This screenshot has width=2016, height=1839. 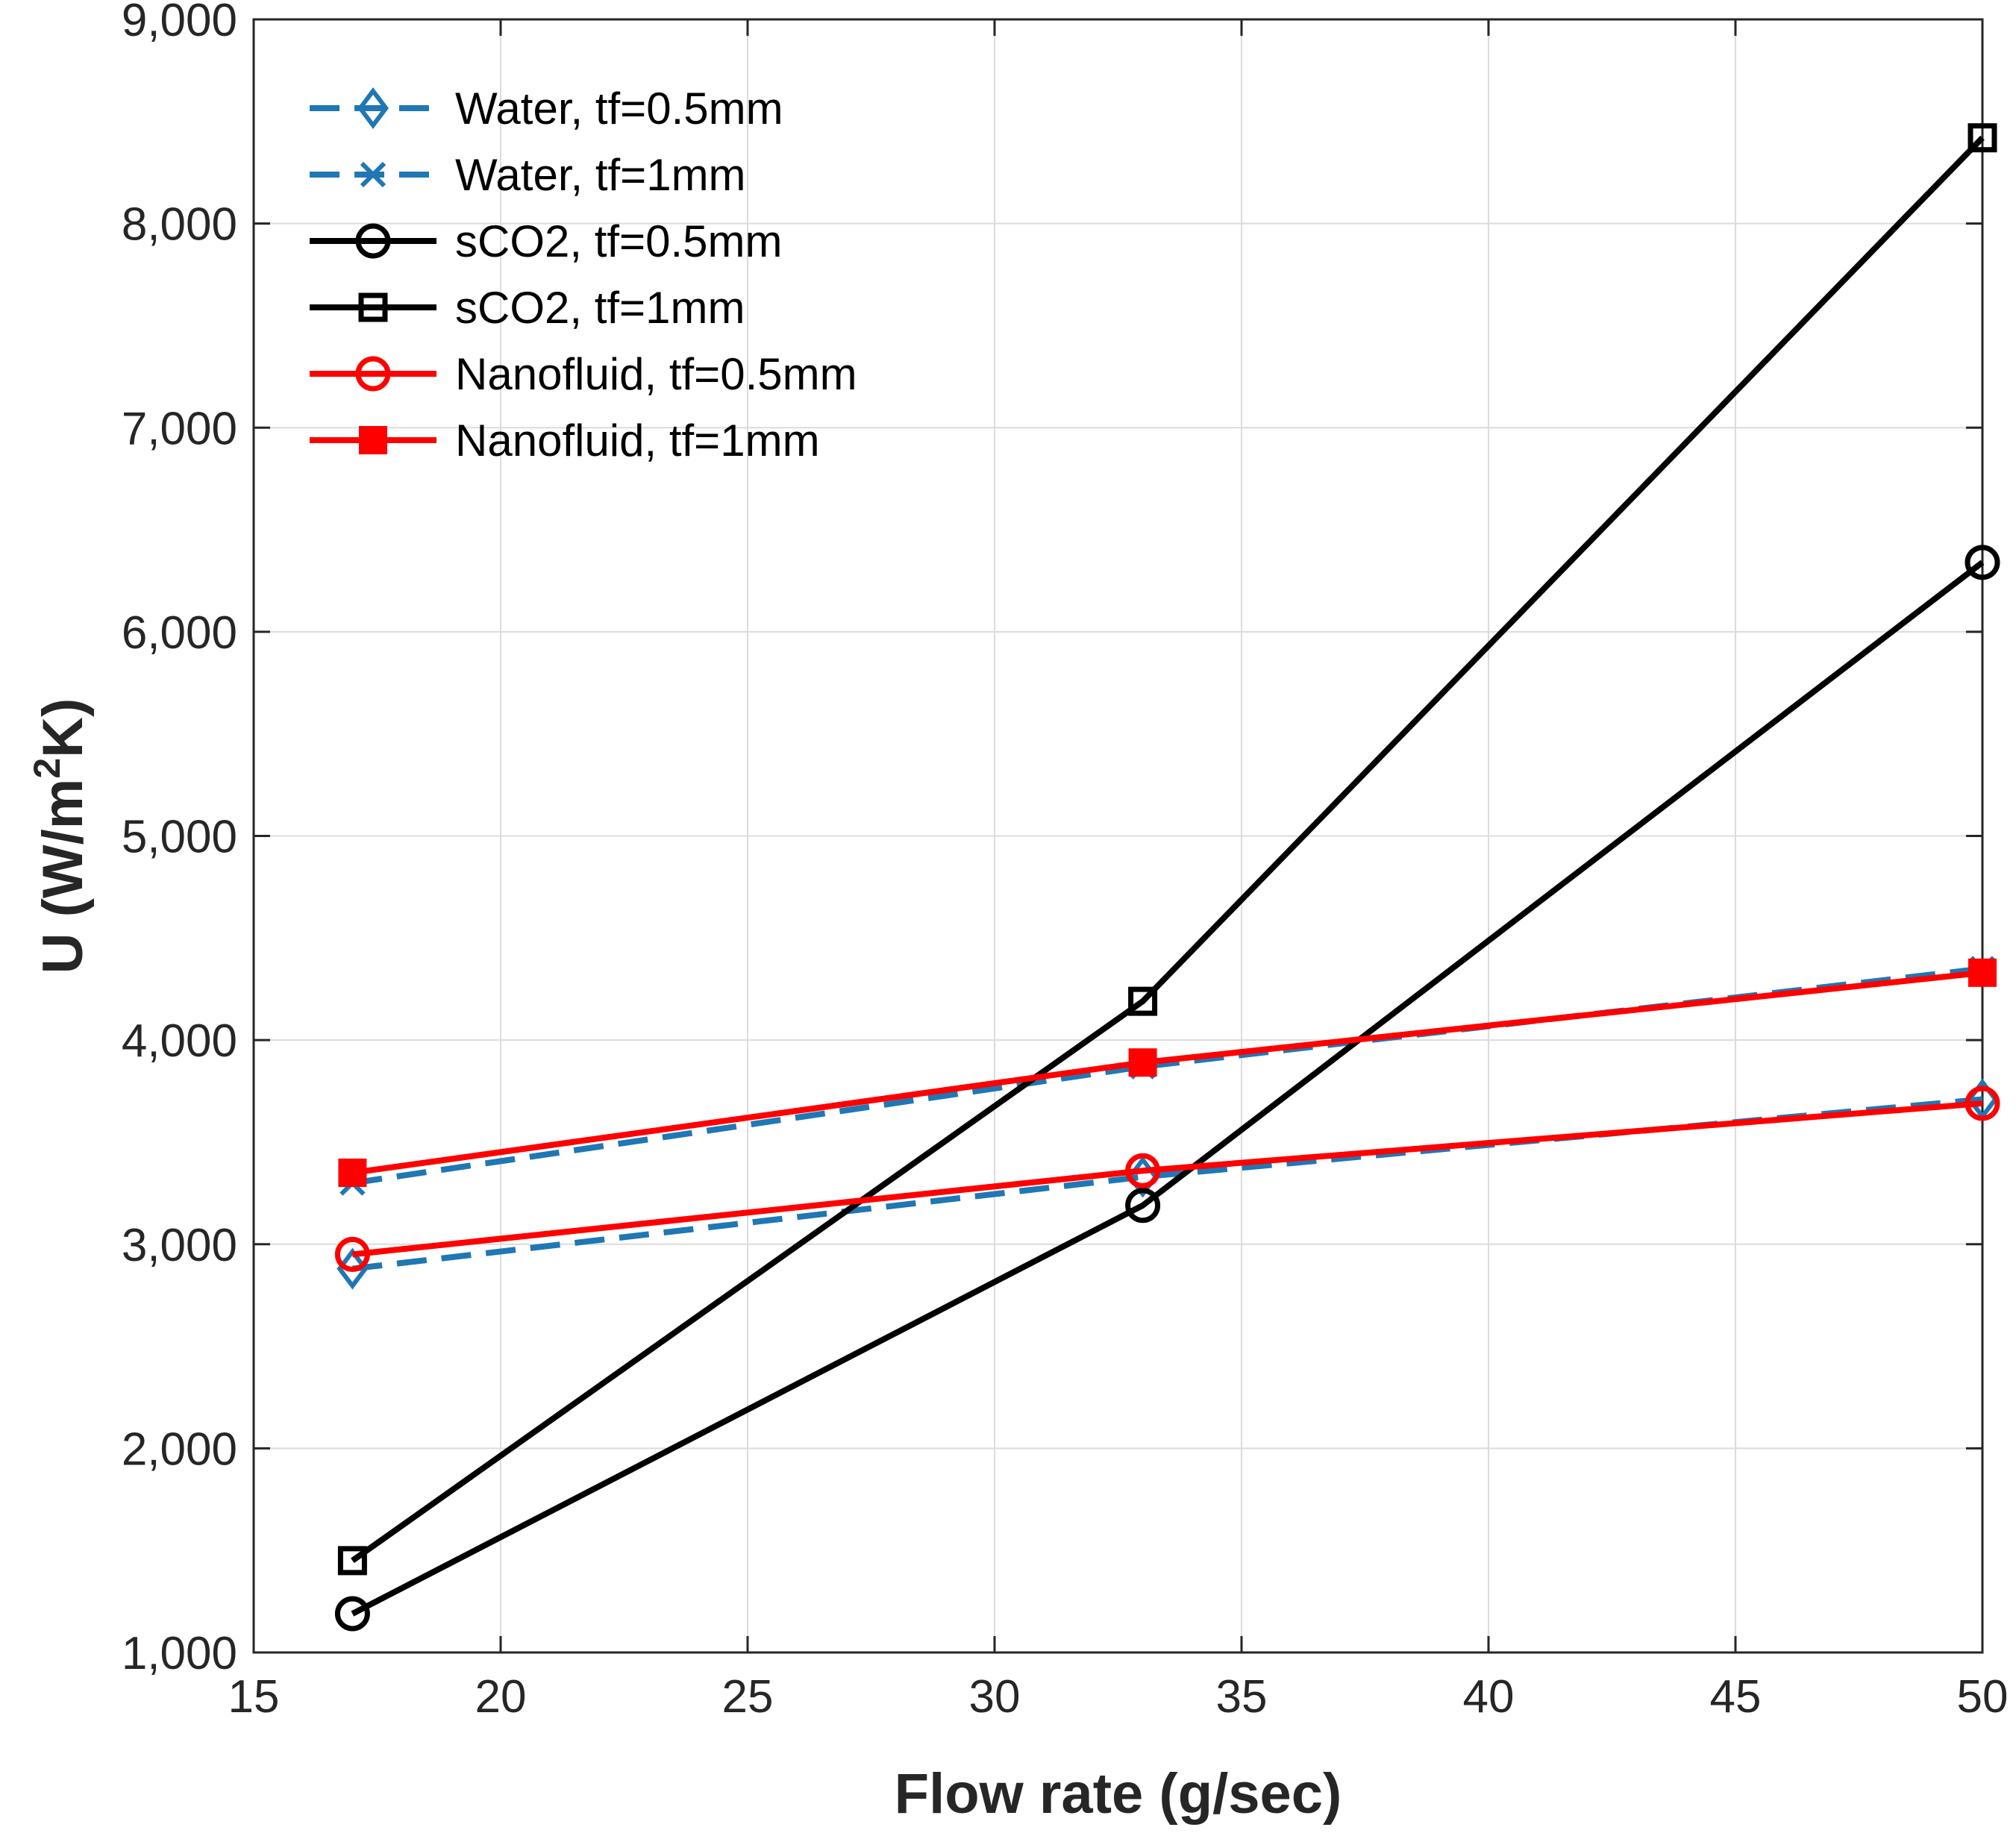 I want to click on series-3-point-2-outline, so click(x=1982, y=138).